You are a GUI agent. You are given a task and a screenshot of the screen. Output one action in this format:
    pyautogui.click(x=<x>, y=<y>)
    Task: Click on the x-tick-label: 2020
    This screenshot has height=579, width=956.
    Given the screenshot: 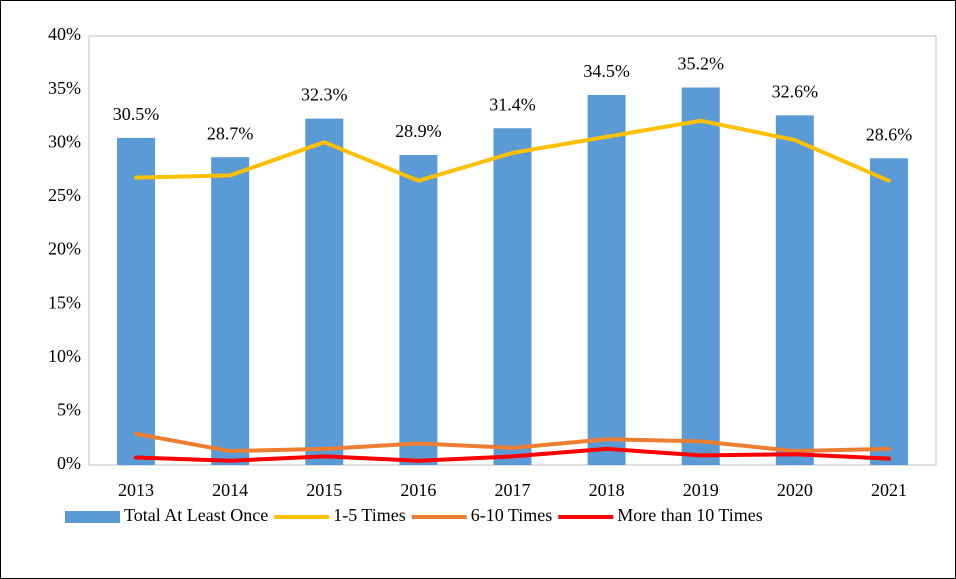 What is the action you would take?
    pyautogui.click(x=795, y=490)
    